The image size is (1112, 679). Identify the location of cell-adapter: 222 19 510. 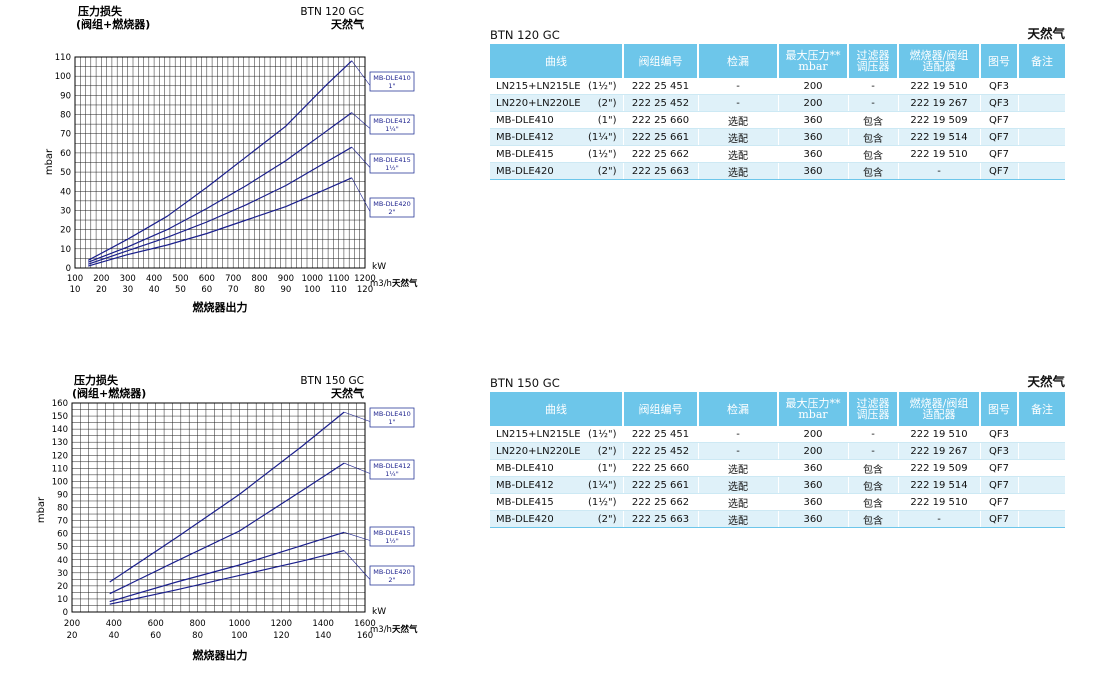
(939, 502).